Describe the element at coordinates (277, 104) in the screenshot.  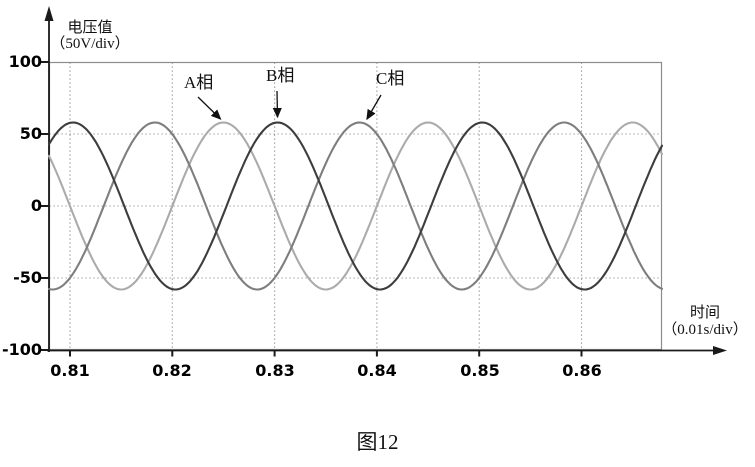
I see `phase-b-arrow` at that location.